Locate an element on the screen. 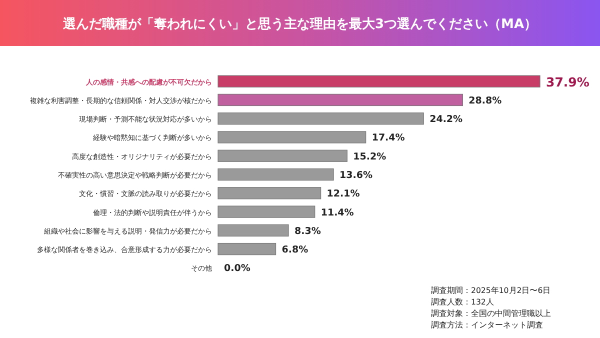 Image resolution: width=600 pixels, height=338 pixels. data-label: 37.9% is located at coordinates (568, 82).